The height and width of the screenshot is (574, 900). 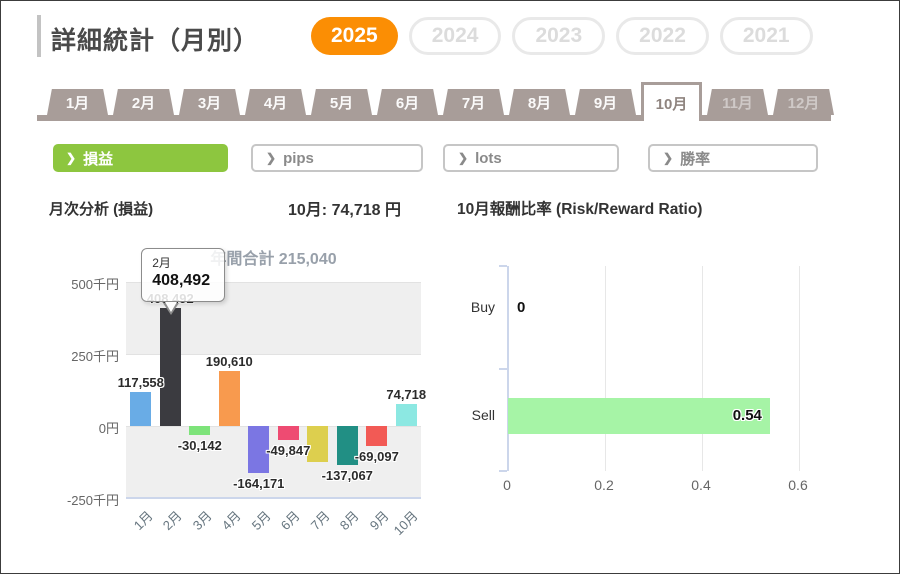 I want to click on bar-9月, so click(x=377, y=436).